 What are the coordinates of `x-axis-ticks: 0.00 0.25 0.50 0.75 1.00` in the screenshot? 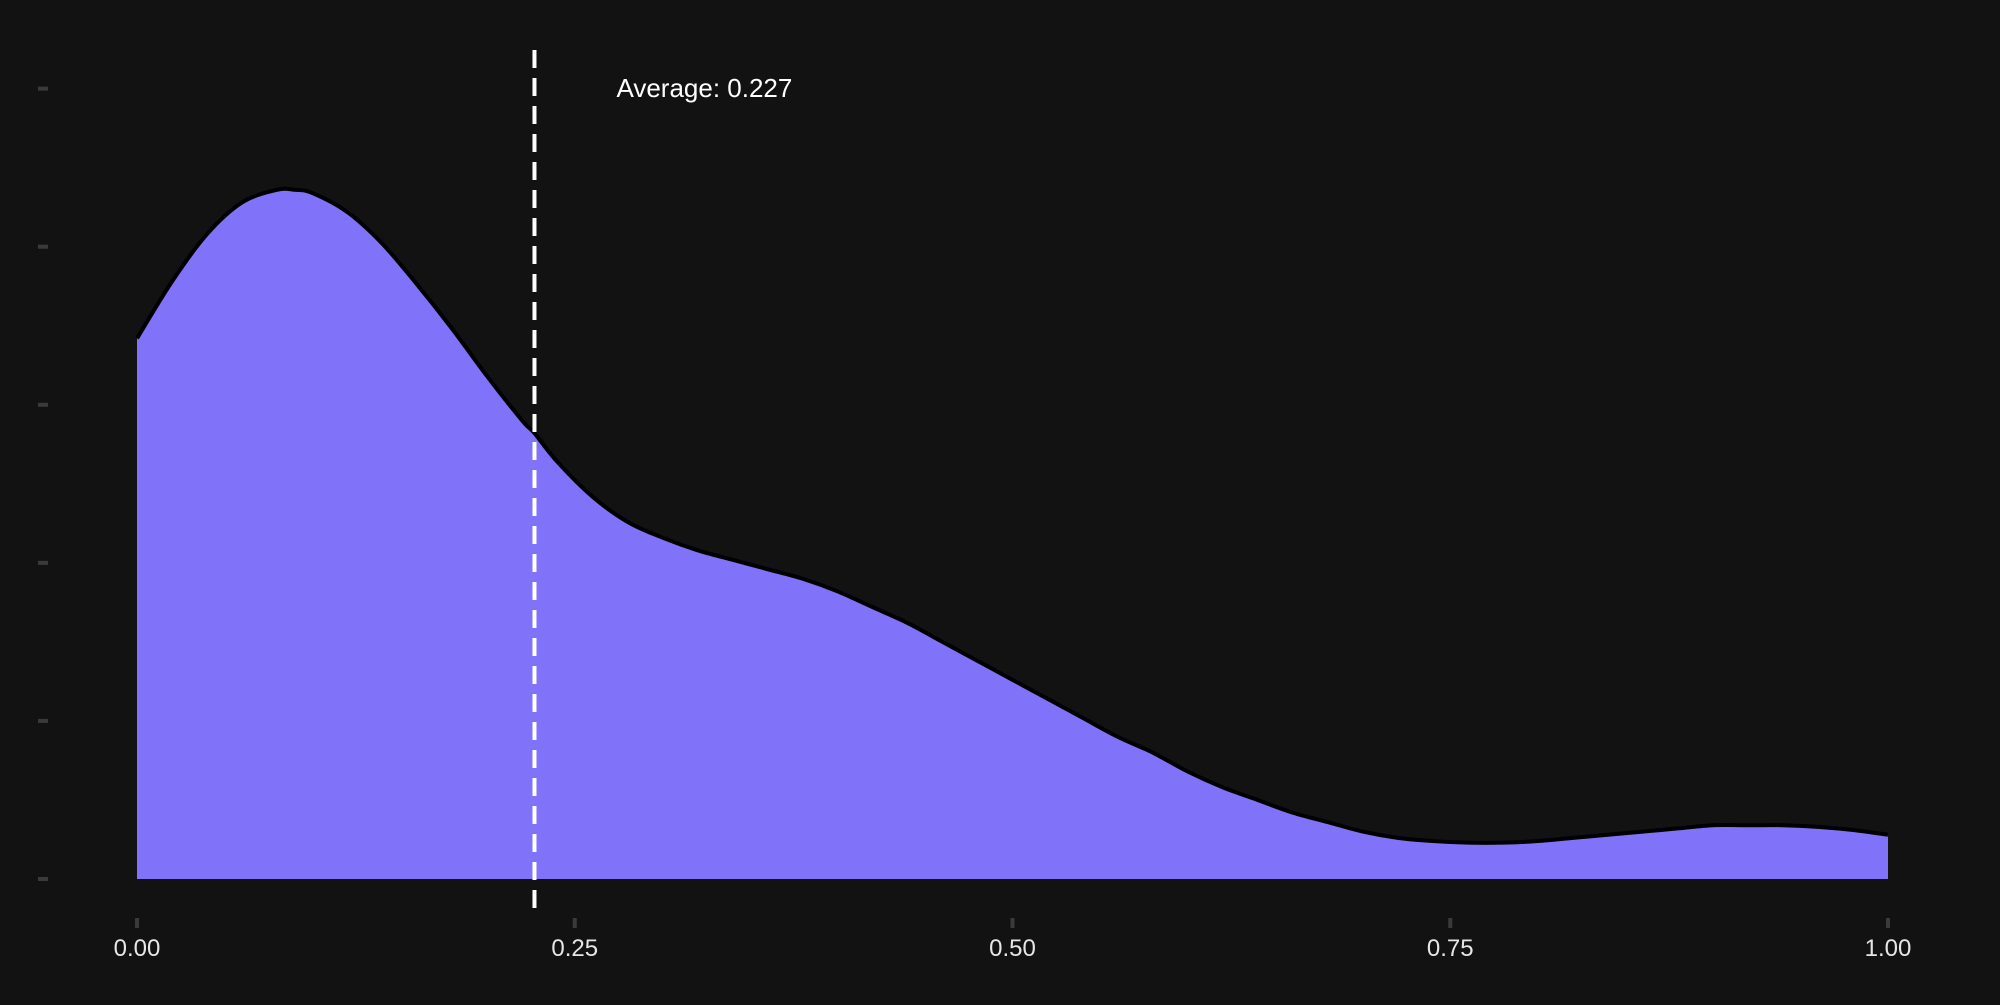 It's located at (1013, 940).